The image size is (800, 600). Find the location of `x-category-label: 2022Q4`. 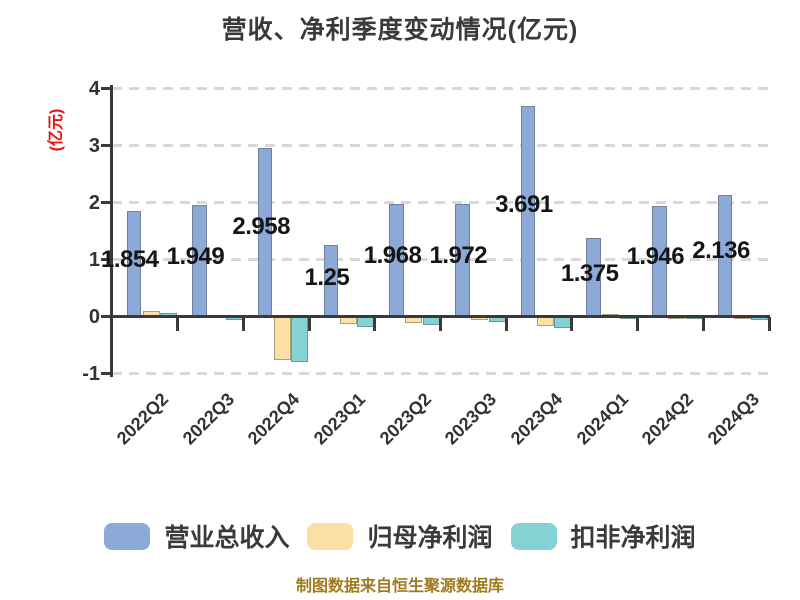

x-category-label: 2022Q4 is located at coordinates (273, 419).